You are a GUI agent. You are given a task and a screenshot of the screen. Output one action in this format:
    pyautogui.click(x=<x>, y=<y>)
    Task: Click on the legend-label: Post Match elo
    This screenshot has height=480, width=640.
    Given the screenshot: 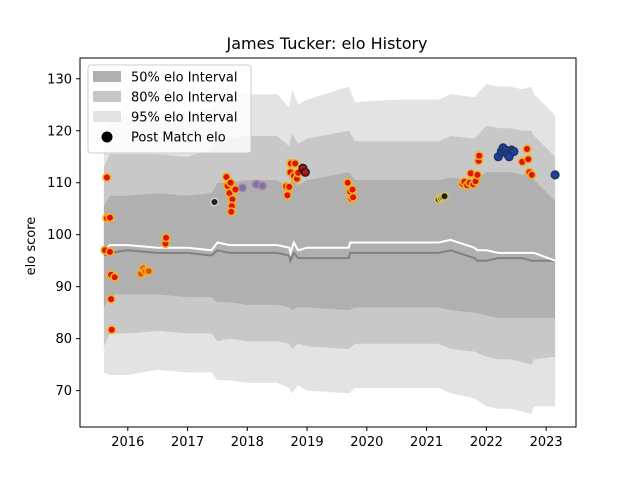 What is the action you would take?
    pyautogui.click(x=178, y=138)
    